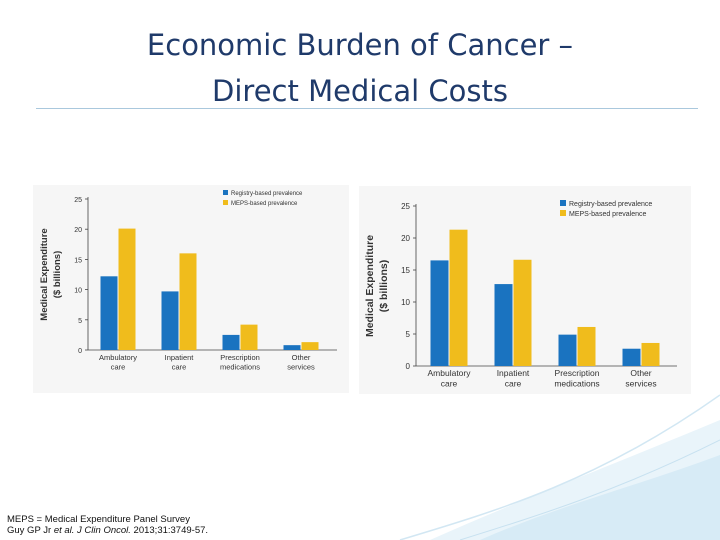 This screenshot has height=540, width=720. I want to click on footnote-abbreviation: MEPS = Medical Expenditure Panel Survey, so click(98, 519).